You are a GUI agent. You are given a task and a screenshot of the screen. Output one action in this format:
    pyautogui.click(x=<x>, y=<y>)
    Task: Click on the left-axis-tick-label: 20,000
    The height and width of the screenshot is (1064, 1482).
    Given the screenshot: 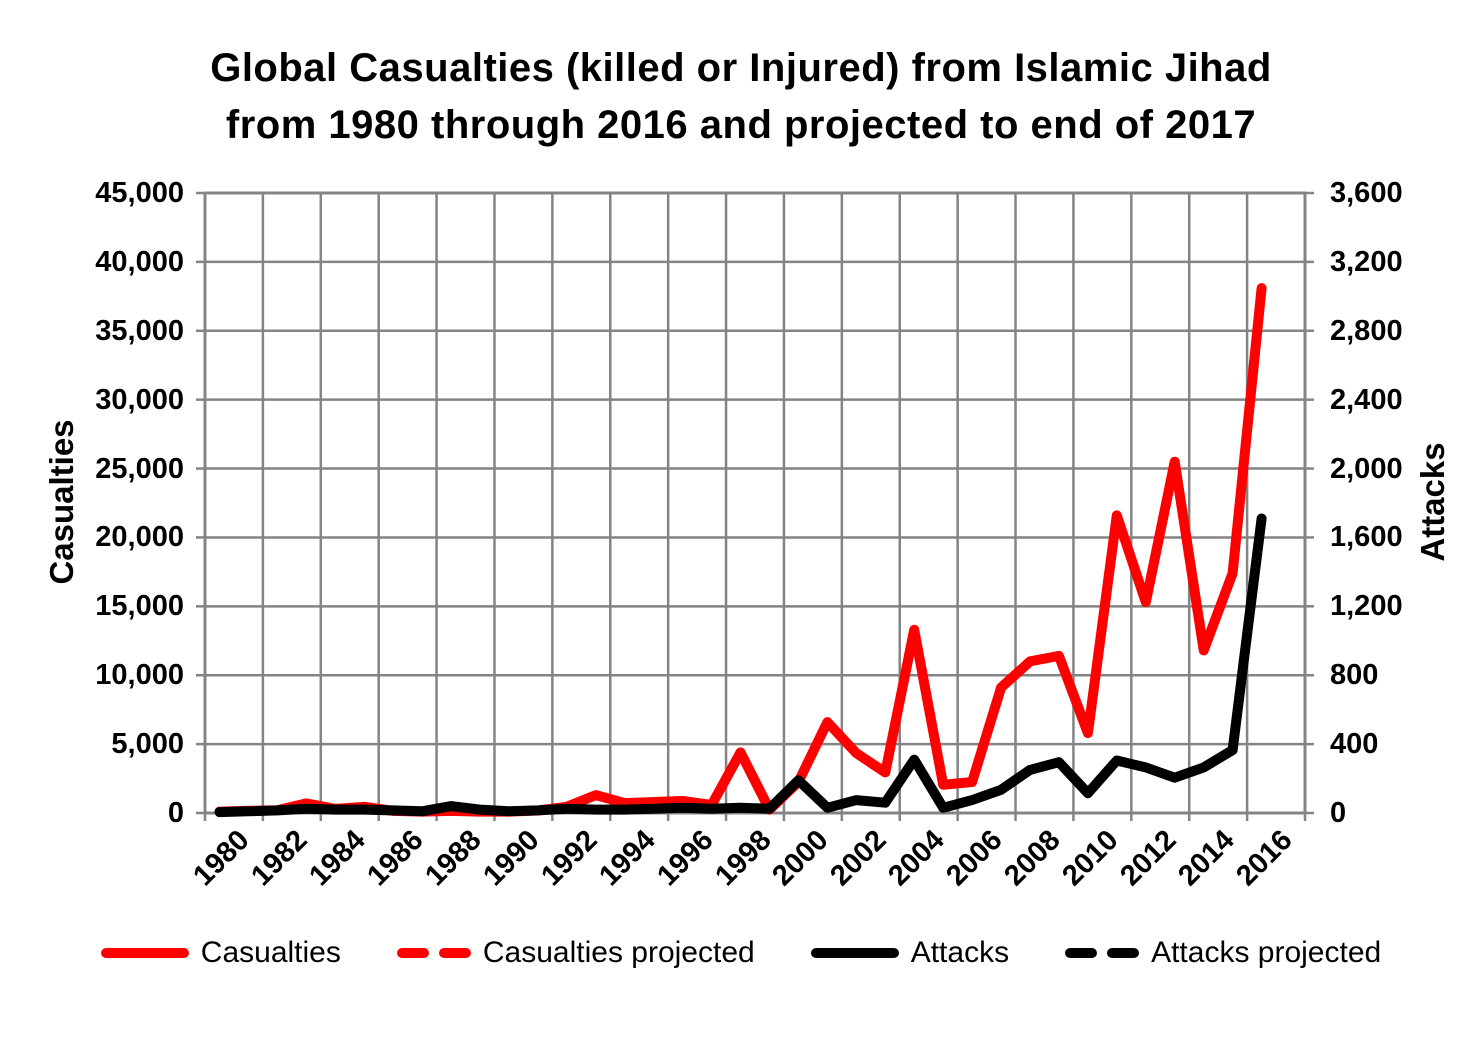 What is the action you would take?
    pyautogui.click(x=139, y=537)
    